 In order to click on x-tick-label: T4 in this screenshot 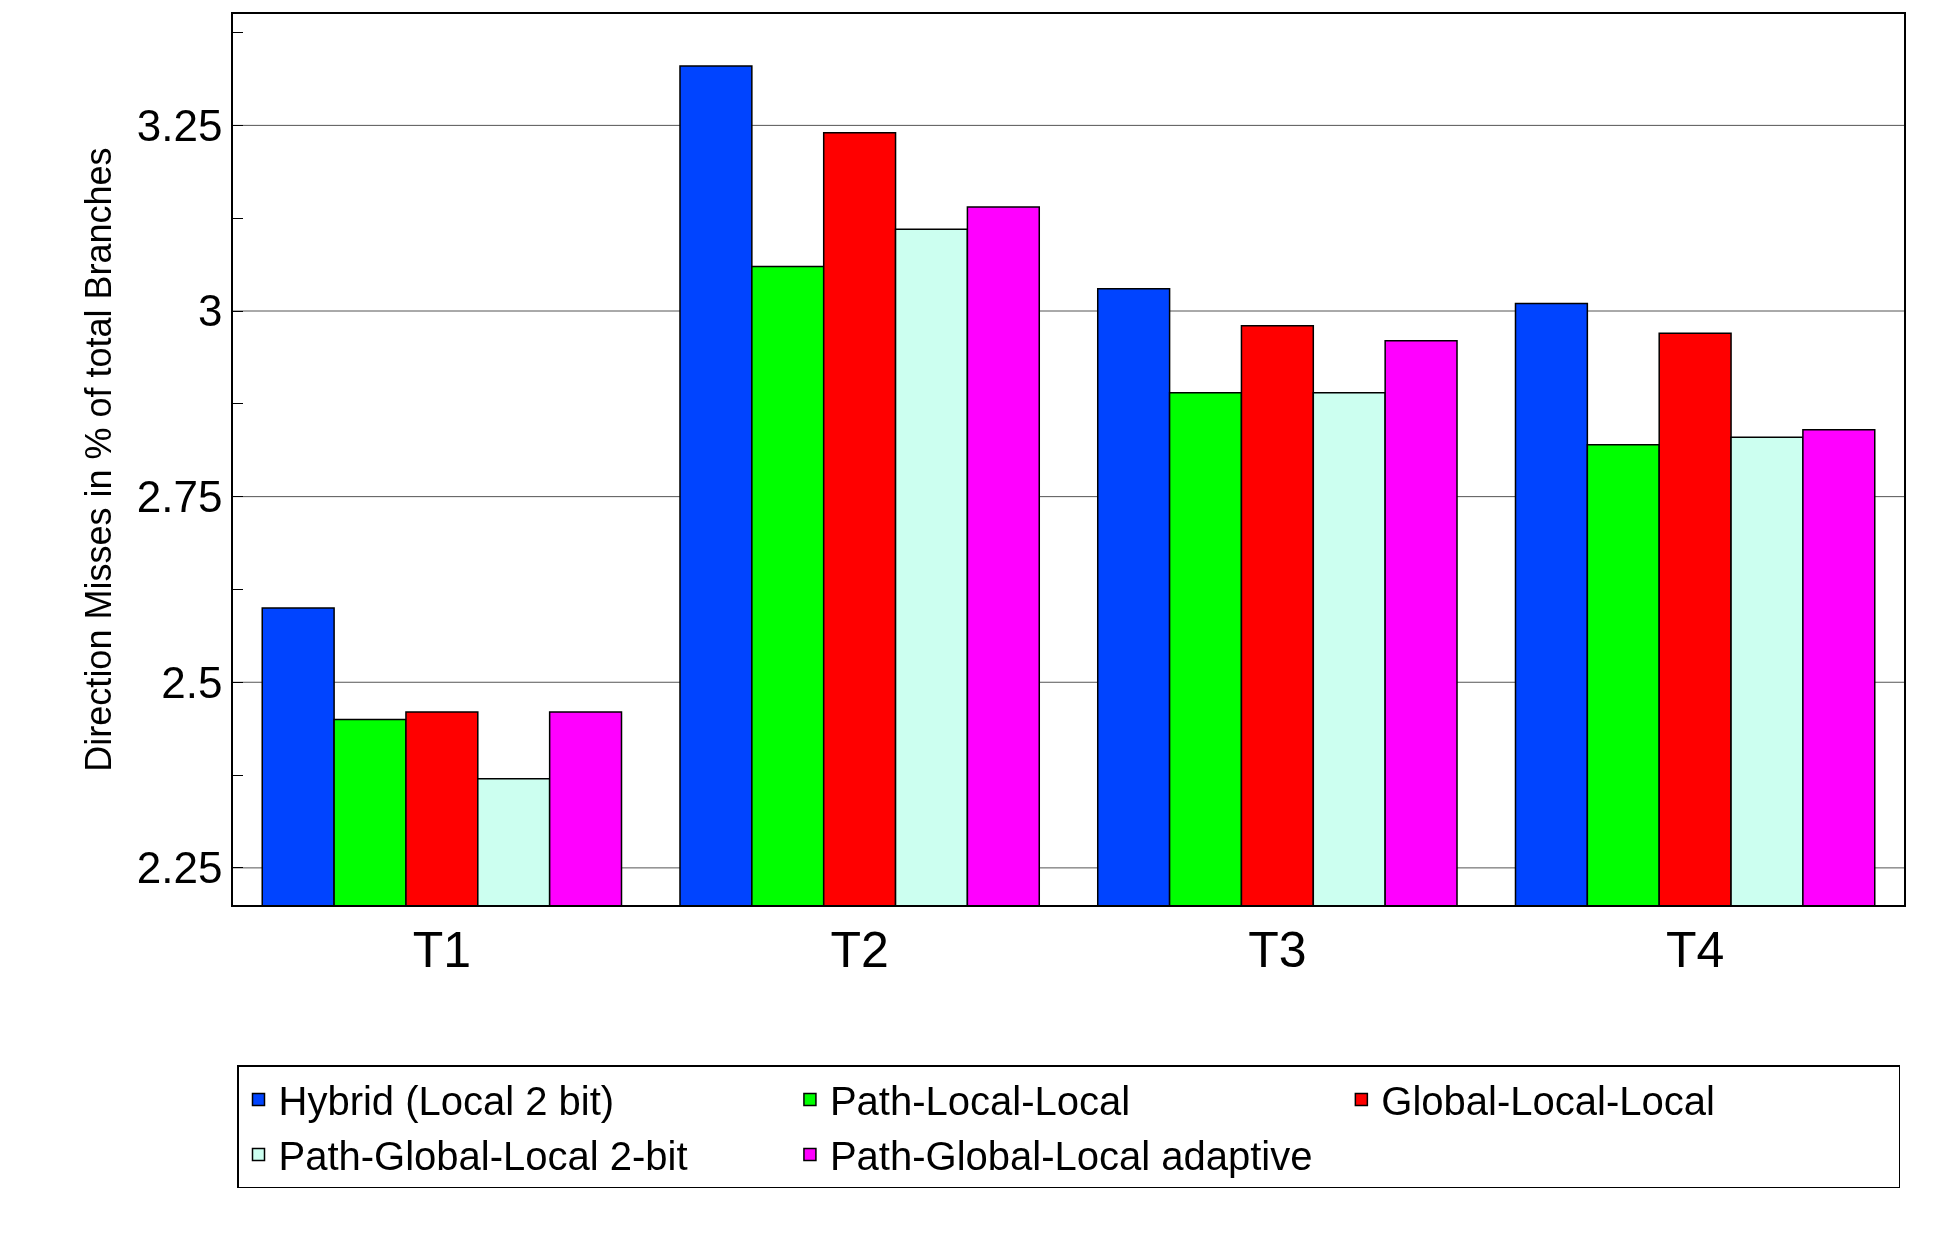, I will do `click(1695, 949)`.